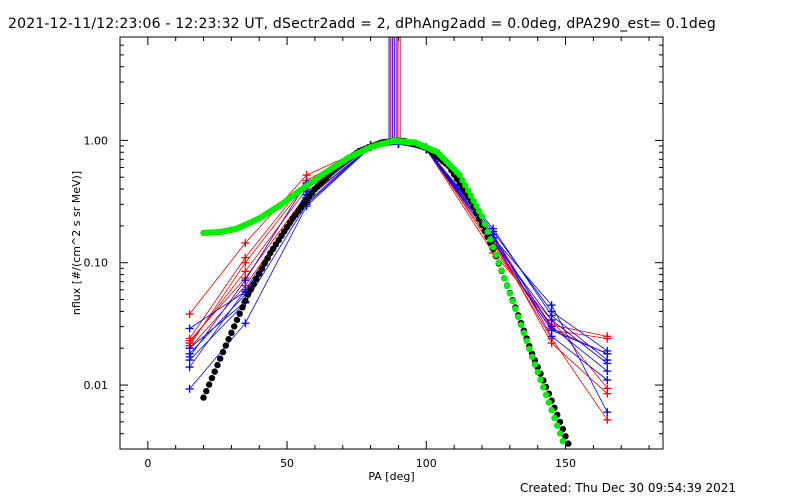 This screenshot has height=500, width=800. What do you see at coordinates (147, 463) in the screenshot?
I see `x-tick-label: 0` at bounding box center [147, 463].